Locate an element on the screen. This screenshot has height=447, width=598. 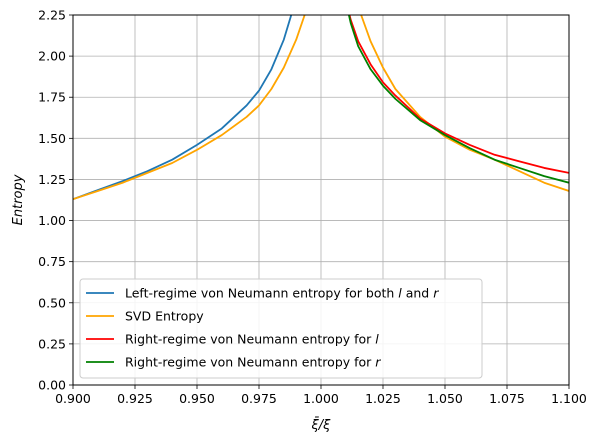
y-tick-label: 0.50 is located at coordinates (52, 302).